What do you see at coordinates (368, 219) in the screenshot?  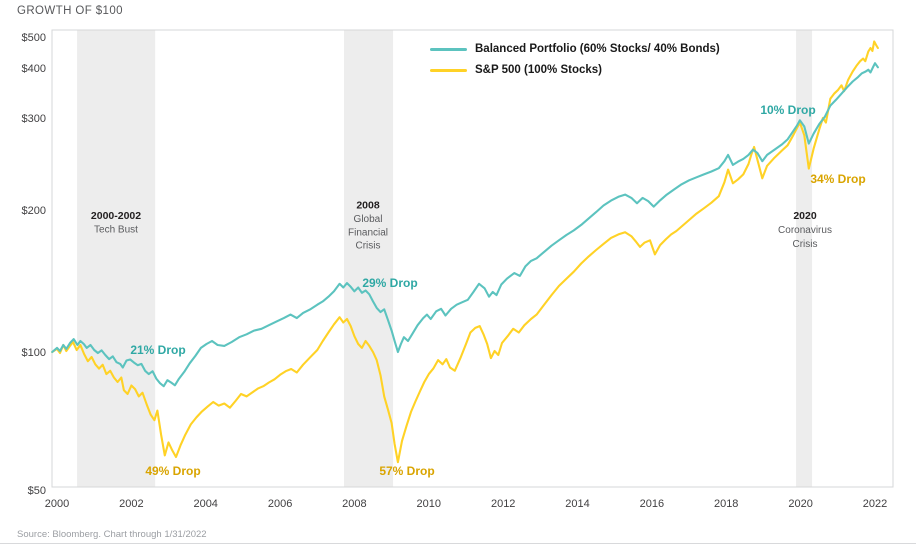 I see `crisis-label-global-financial-crisis-line-1: Global` at bounding box center [368, 219].